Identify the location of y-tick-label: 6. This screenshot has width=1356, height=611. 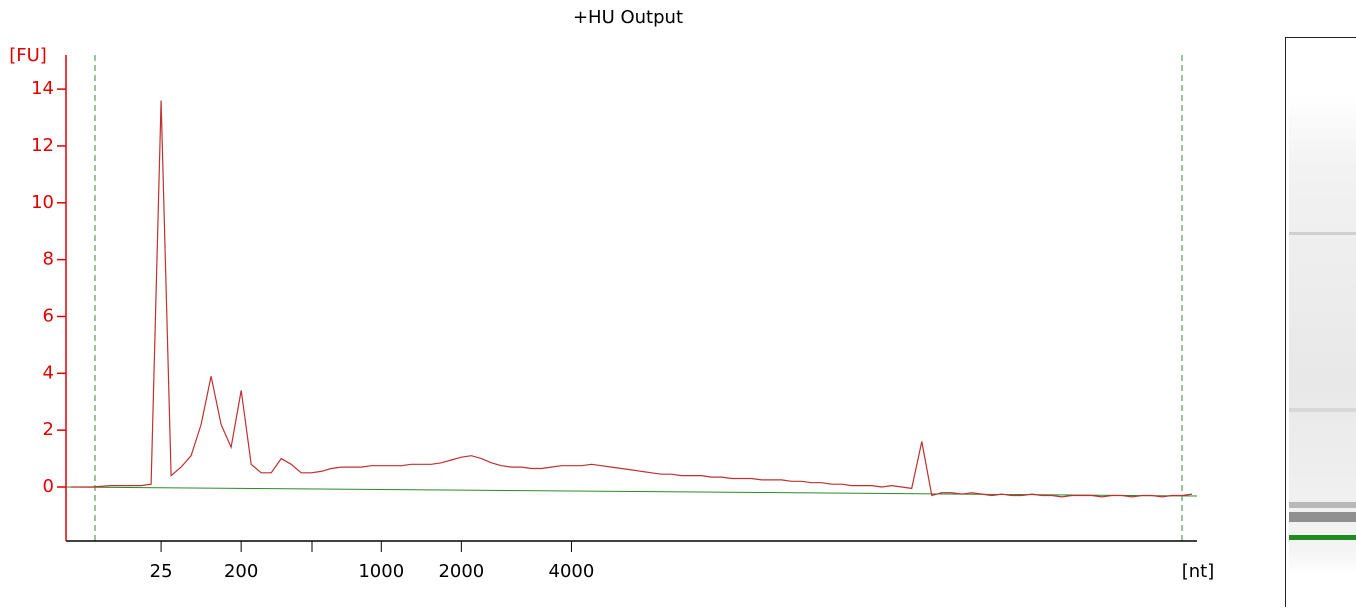
(48, 315).